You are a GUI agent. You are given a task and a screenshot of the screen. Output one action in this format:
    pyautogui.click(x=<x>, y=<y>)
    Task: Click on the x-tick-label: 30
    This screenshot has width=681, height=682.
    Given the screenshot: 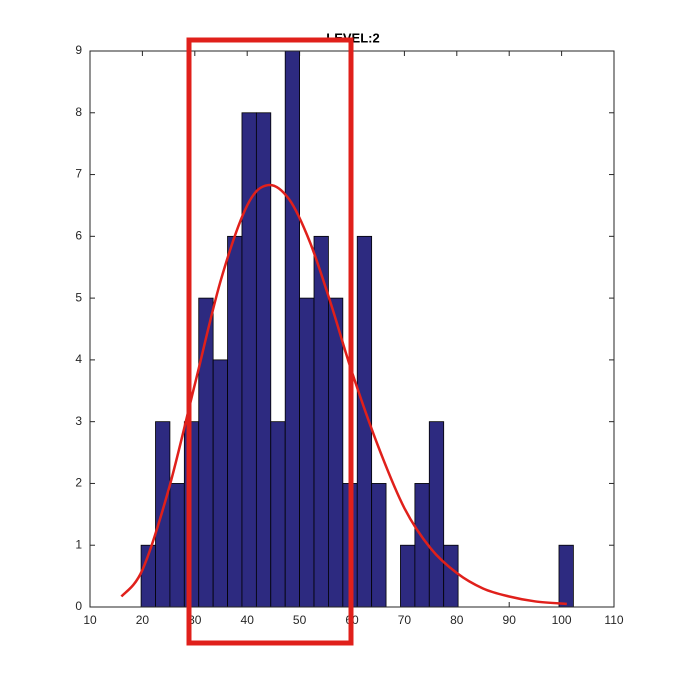 What is the action you would take?
    pyautogui.click(x=195, y=620)
    